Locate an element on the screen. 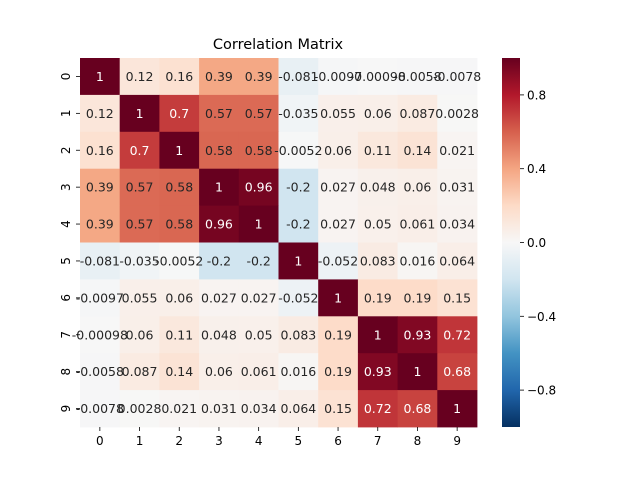 The image size is (640, 480). cell-value-label-5-7: 0.083 is located at coordinates (378, 260).